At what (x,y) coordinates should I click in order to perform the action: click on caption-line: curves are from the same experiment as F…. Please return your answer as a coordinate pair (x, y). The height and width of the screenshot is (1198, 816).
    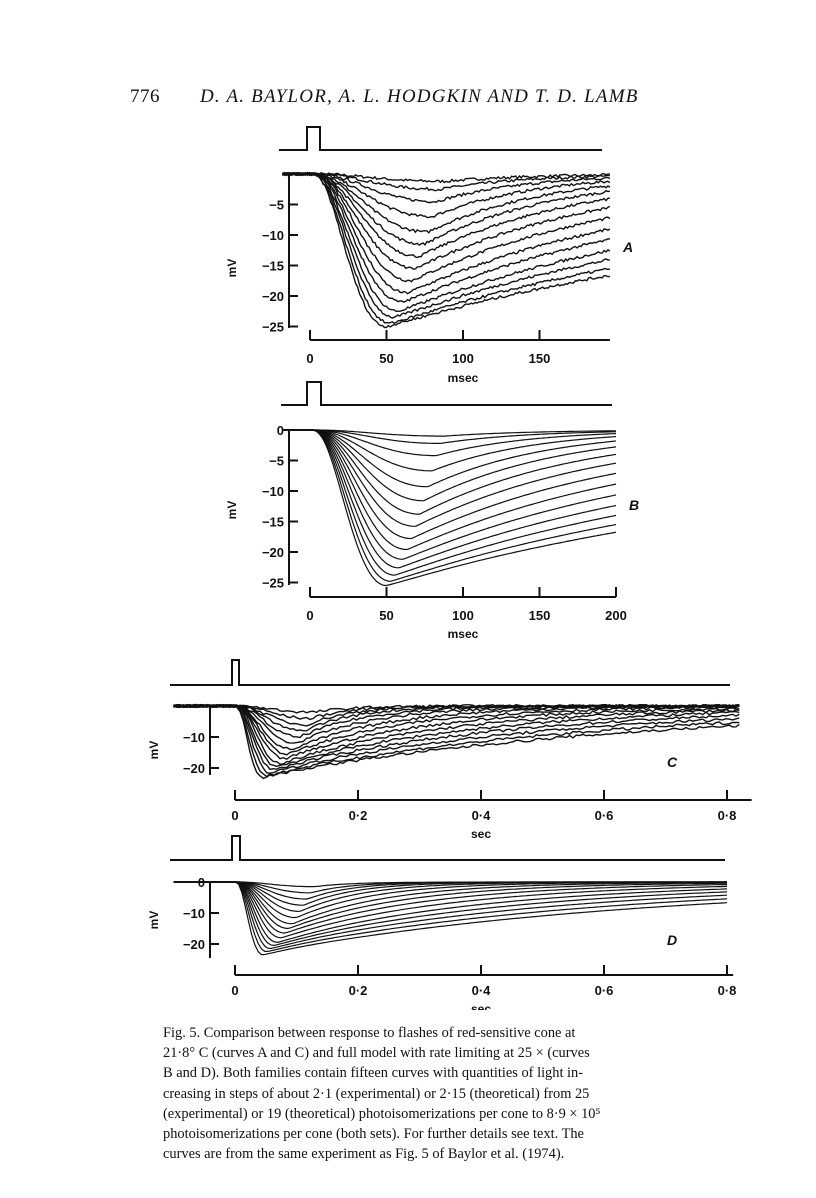
    Looking at the image, I should click on (364, 1154).